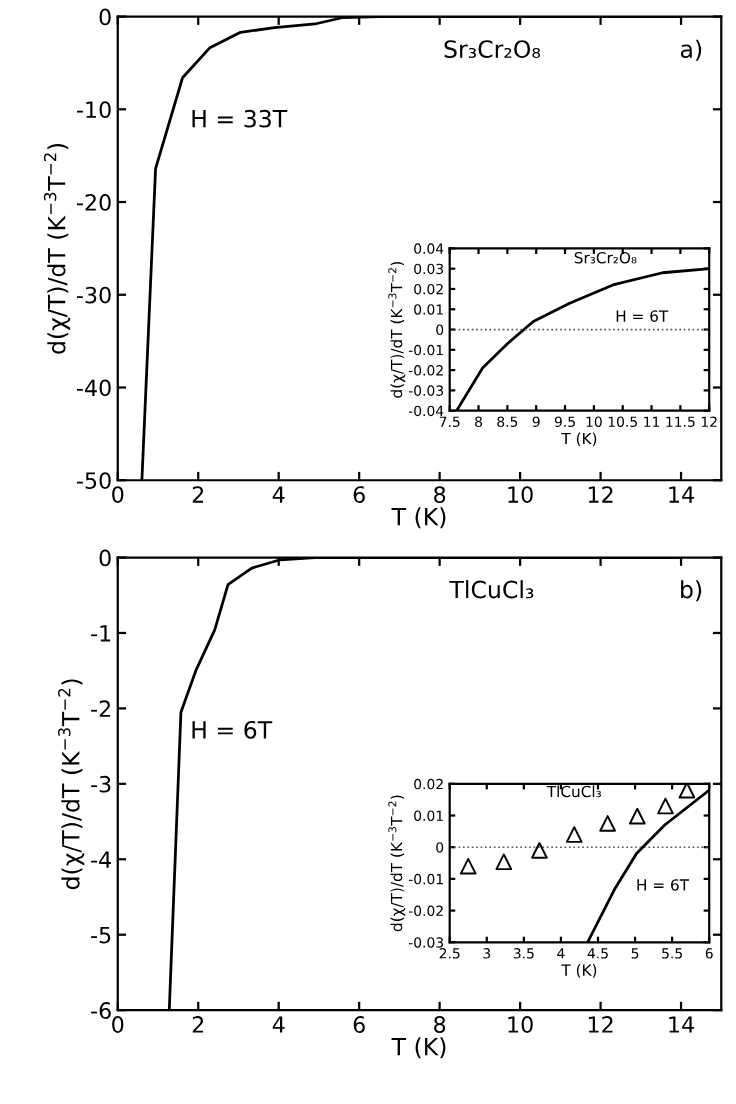 The width and height of the screenshot is (736, 1104). Describe the element at coordinates (101, 859) in the screenshot. I see `y-tick-label: -4` at that location.